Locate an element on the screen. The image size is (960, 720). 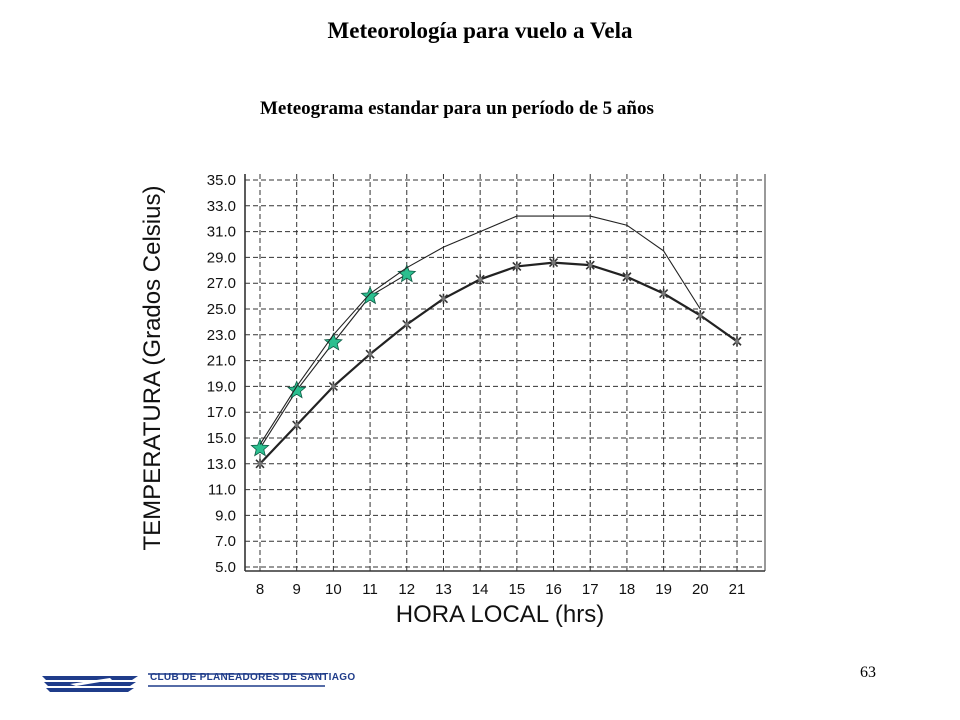
x-tick-label: 20 is located at coordinates (700, 589).